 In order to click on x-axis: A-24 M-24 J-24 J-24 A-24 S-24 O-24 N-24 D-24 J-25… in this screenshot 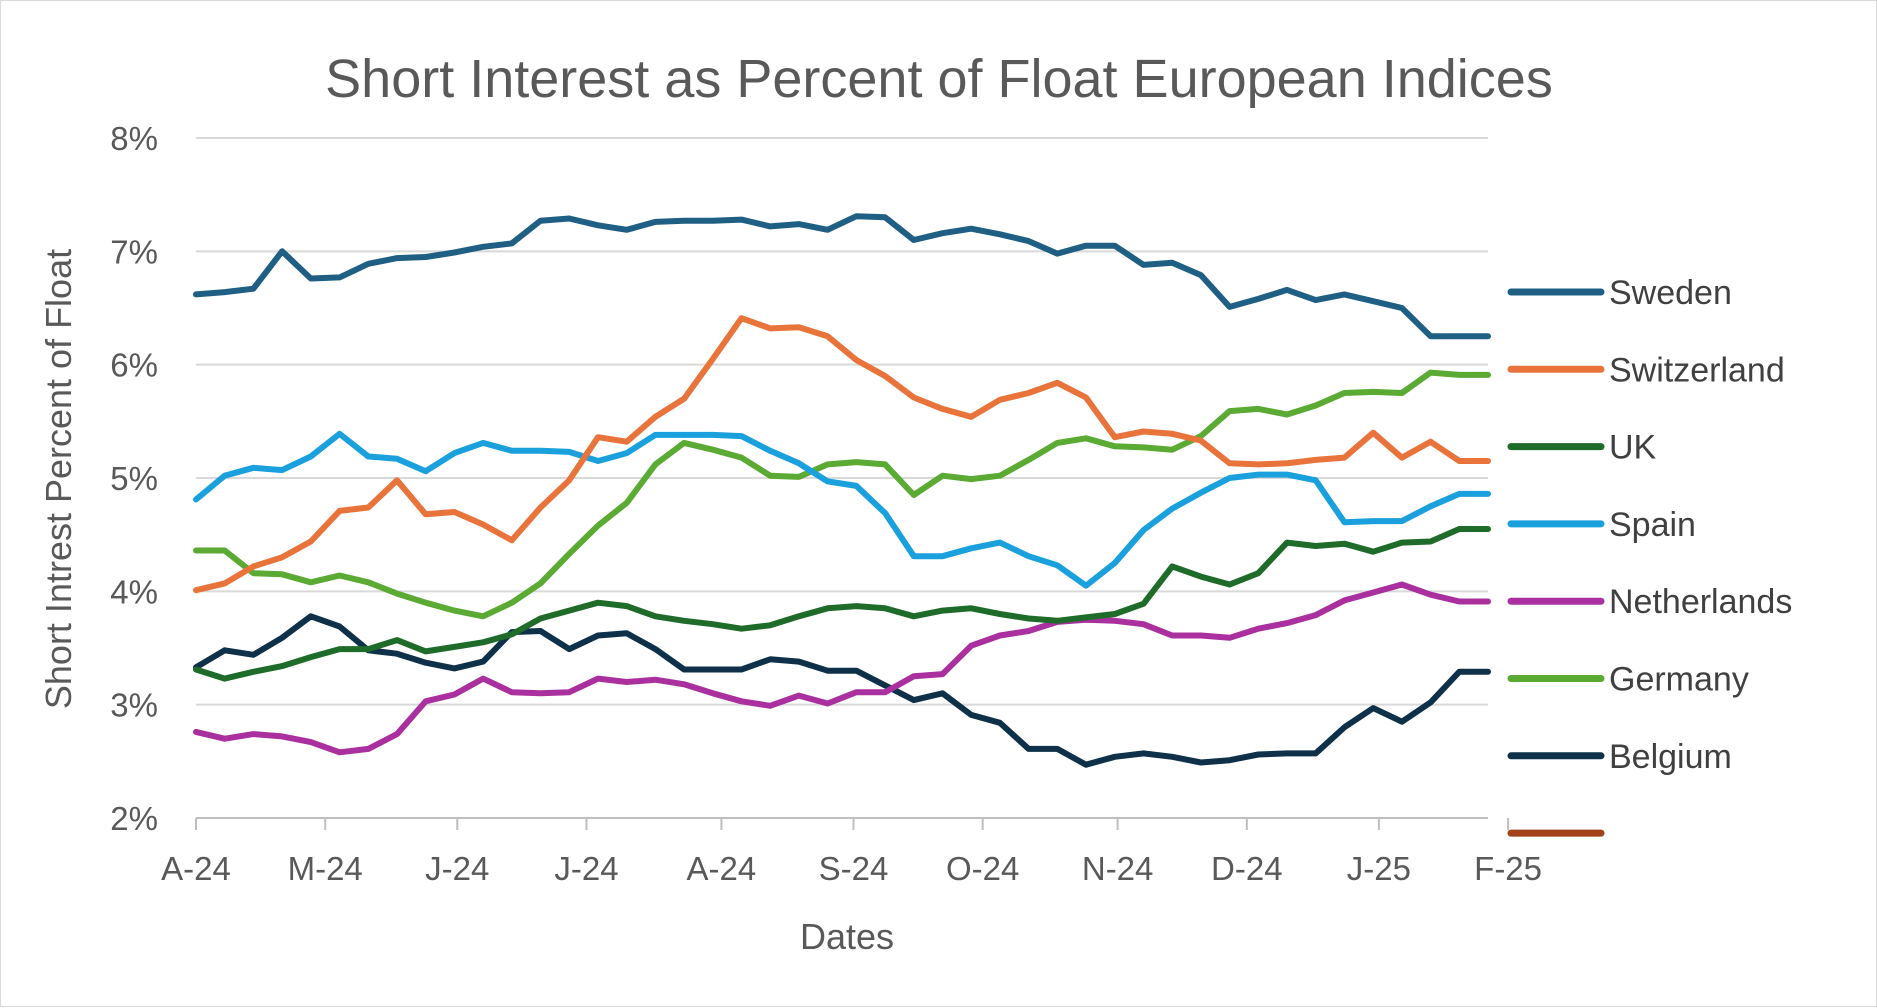, I will do `click(851, 852)`.